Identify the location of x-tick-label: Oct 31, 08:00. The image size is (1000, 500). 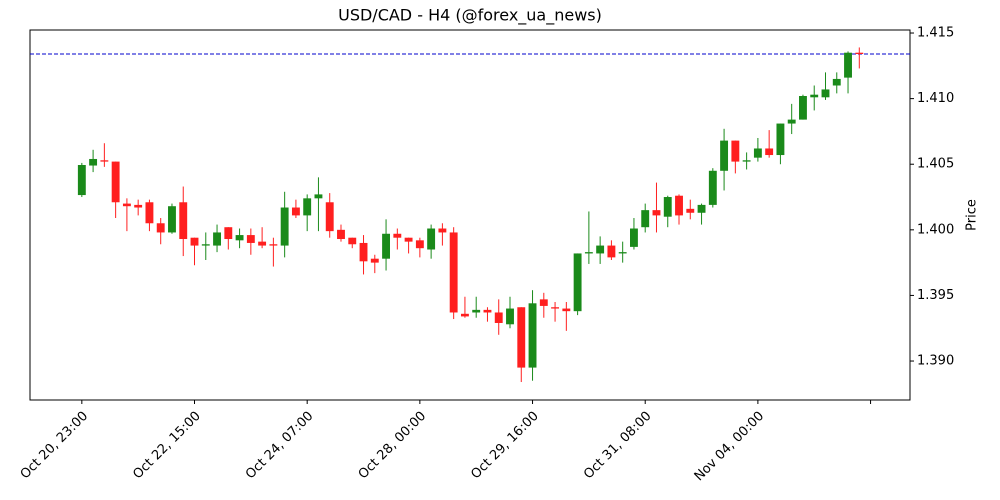
(617, 445).